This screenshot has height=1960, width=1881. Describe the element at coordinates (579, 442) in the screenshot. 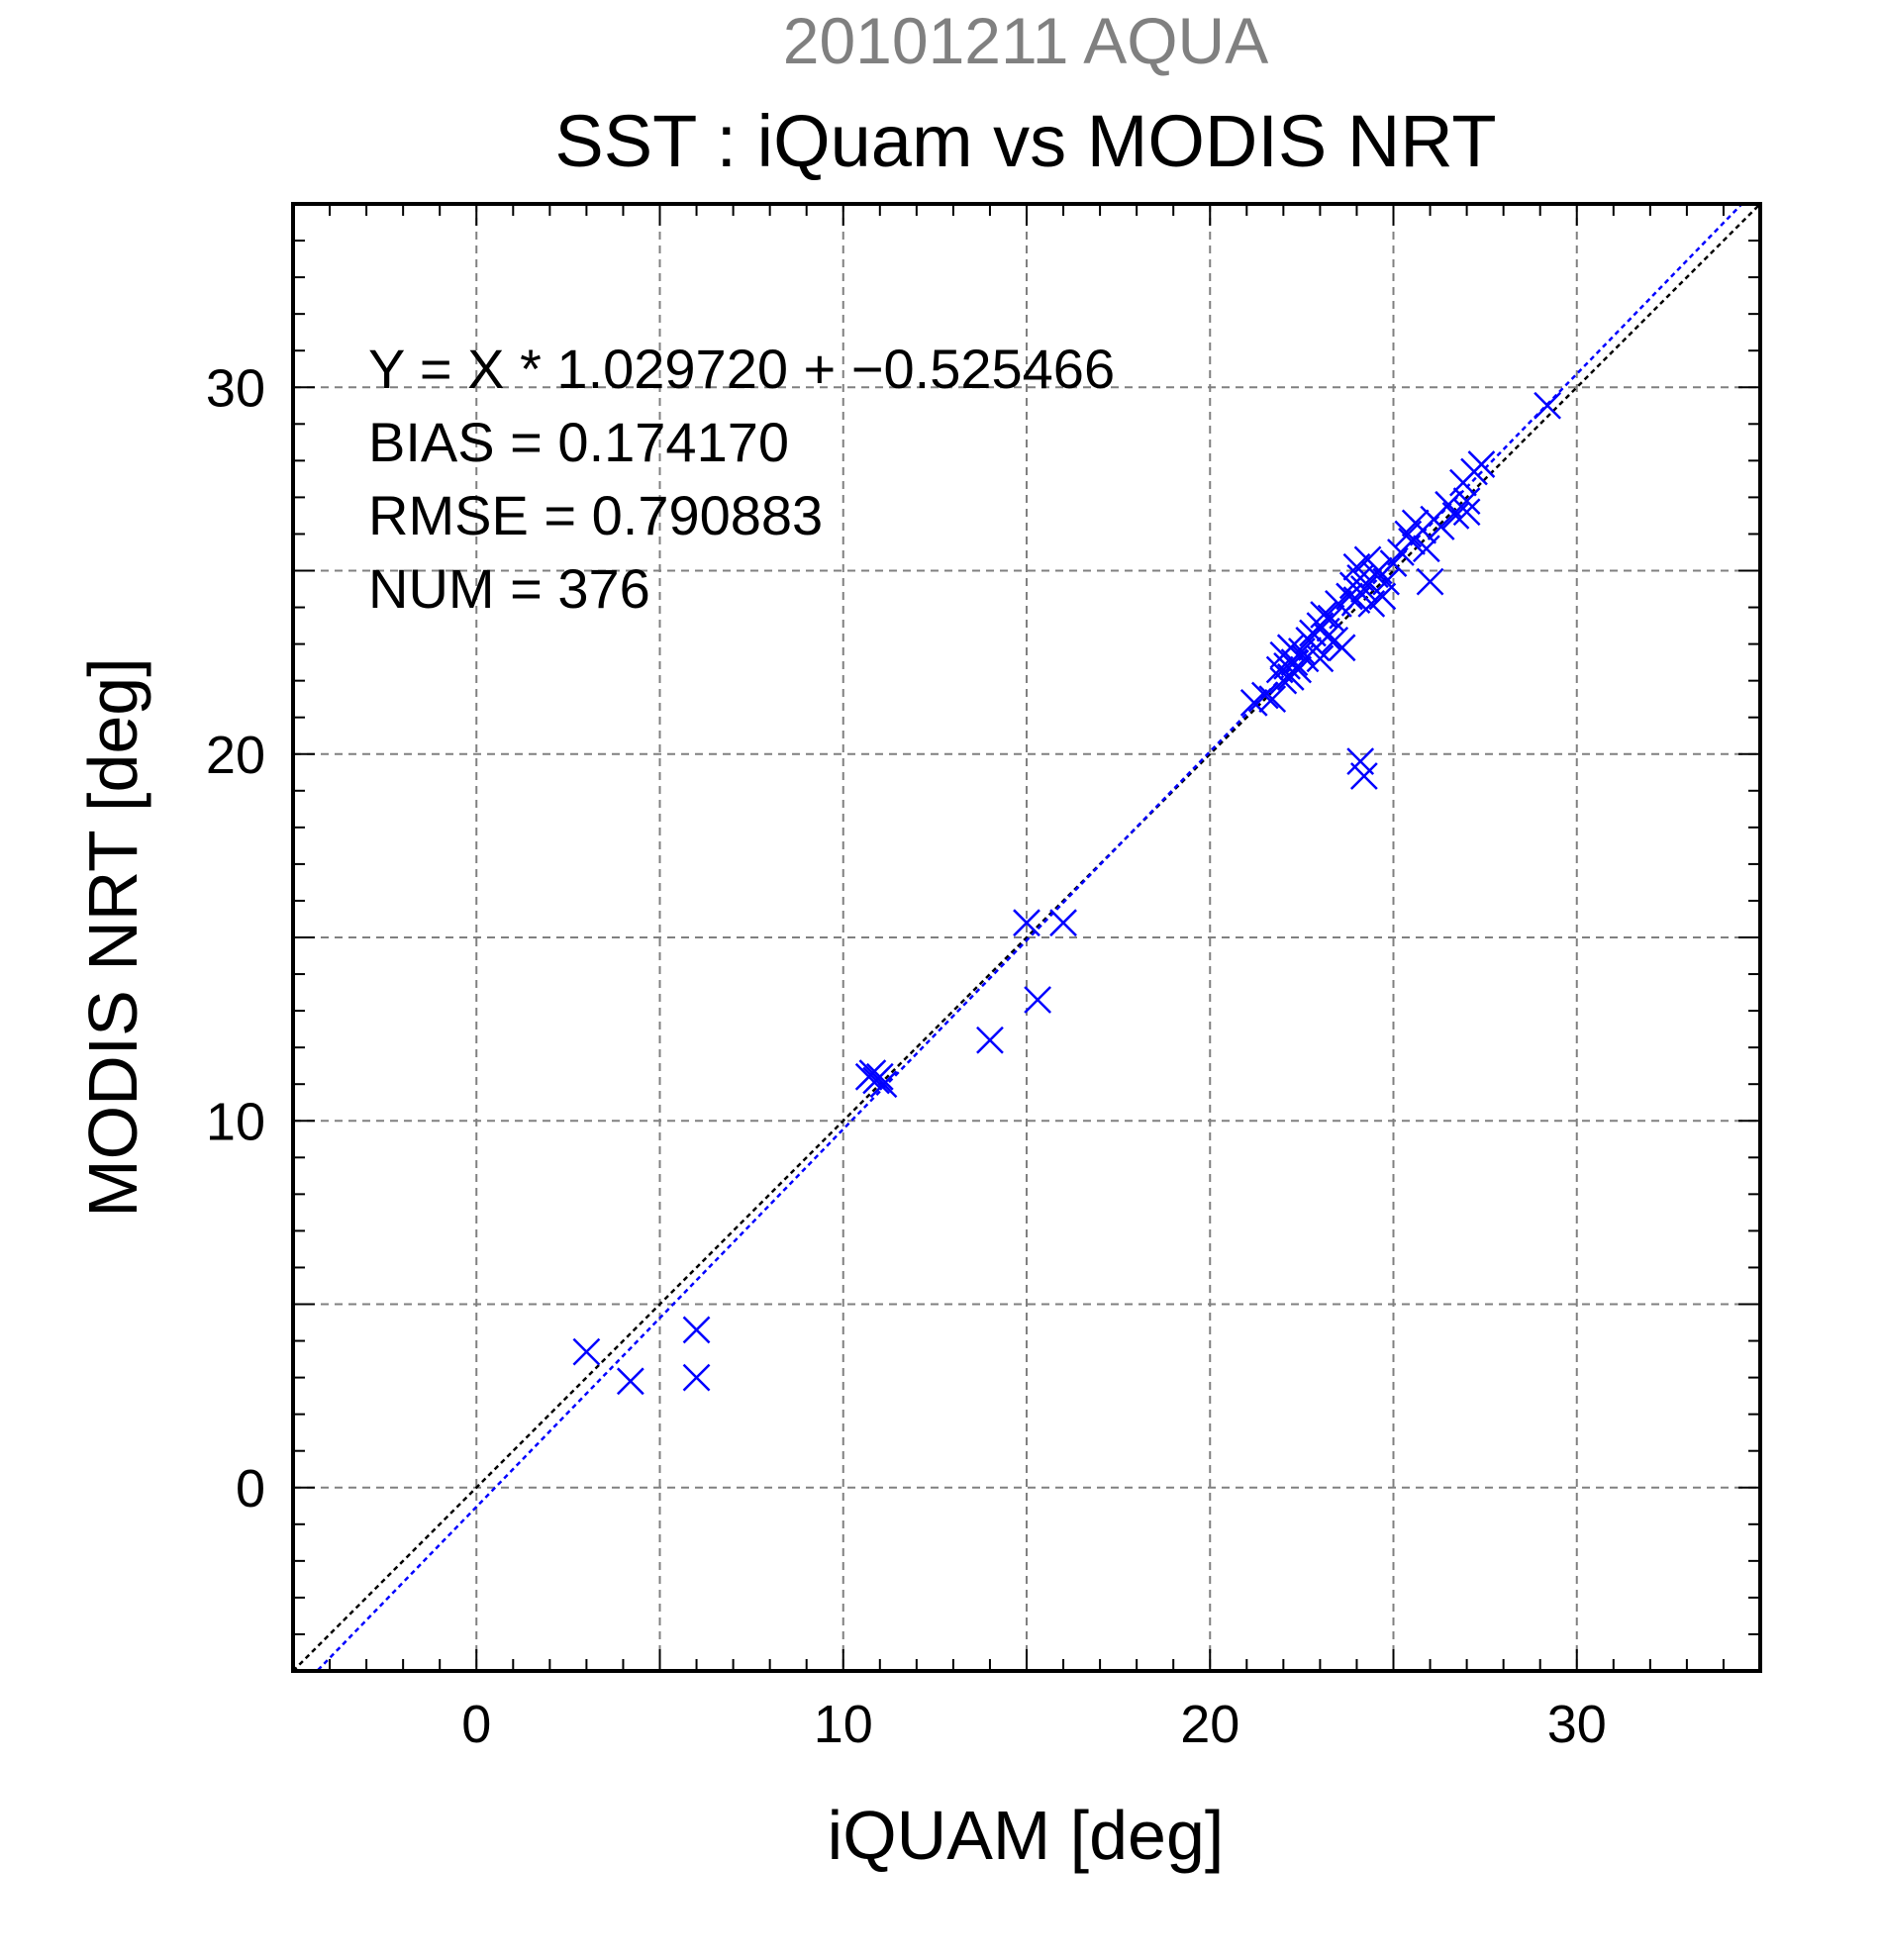

I see `bias-label: BIAS = 0.174170` at that location.